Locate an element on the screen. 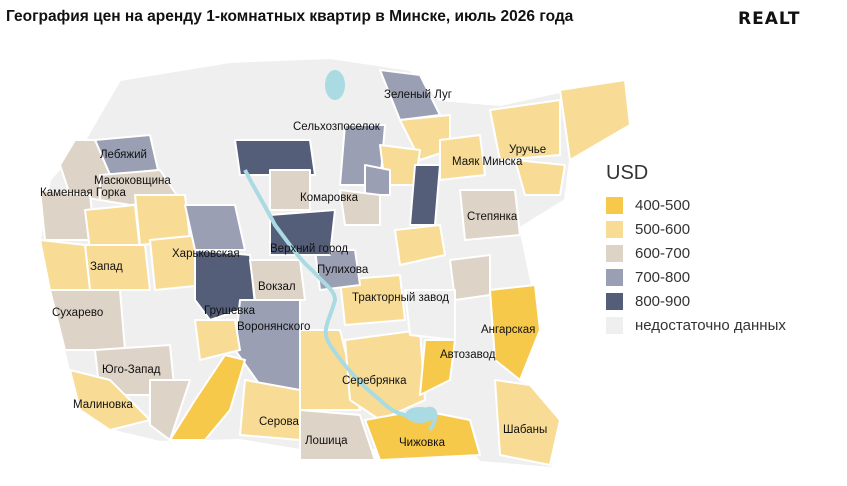 The width and height of the screenshot is (847, 486). label-loshitsa: Лошица is located at coordinates (326, 441).